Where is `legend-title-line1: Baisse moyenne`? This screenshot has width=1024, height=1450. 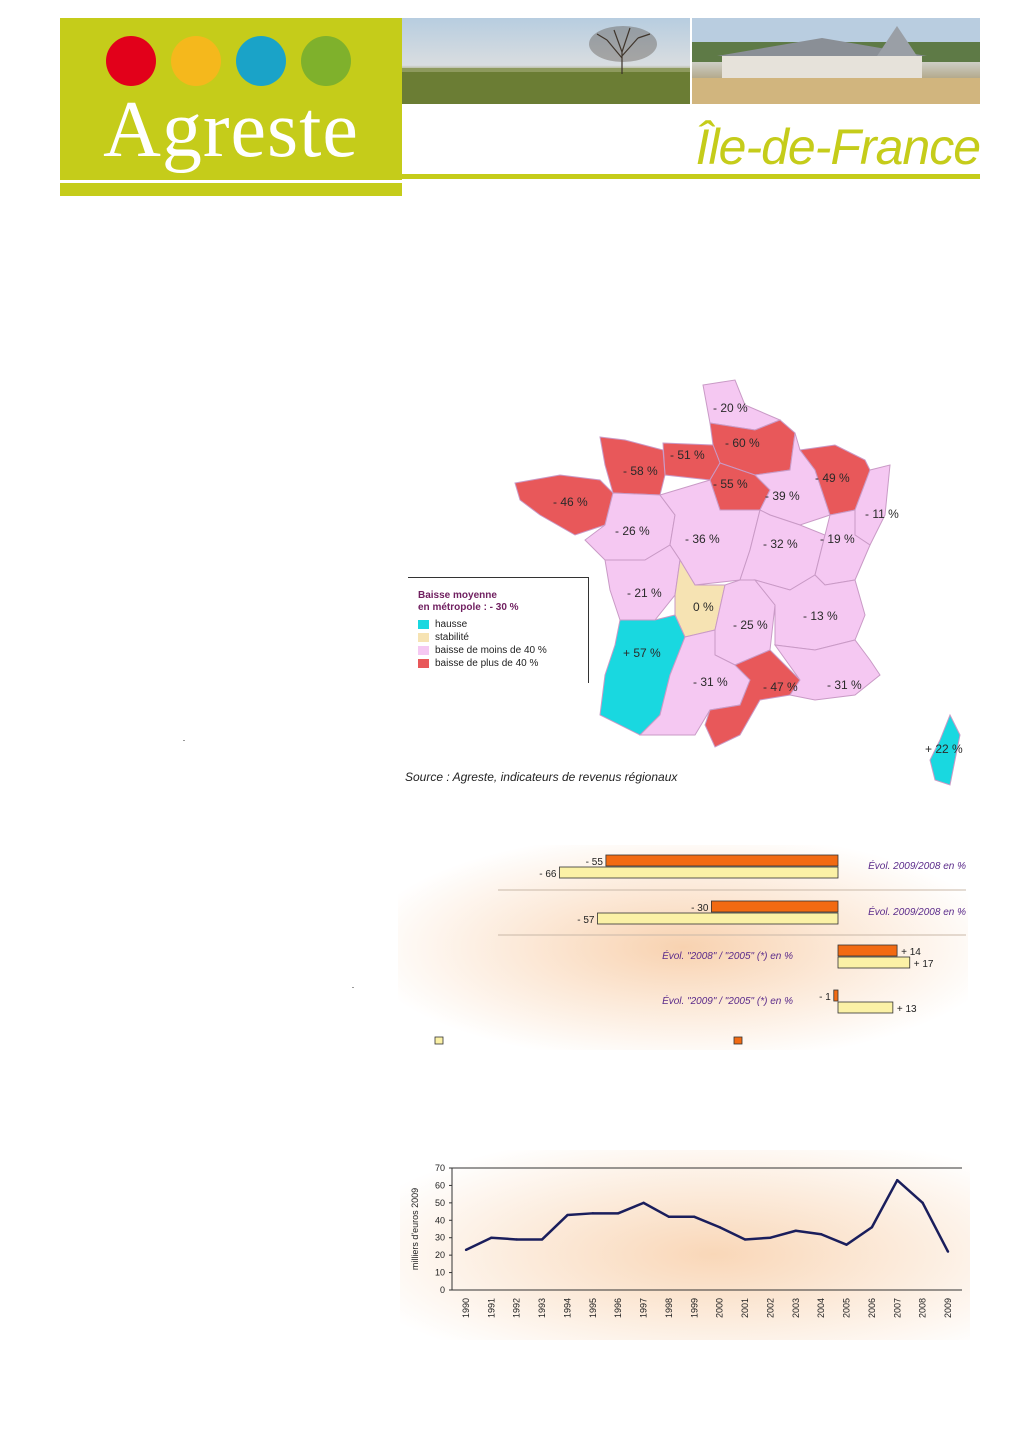 legend-title-line1: Baisse moyenne is located at coordinates (457, 595).